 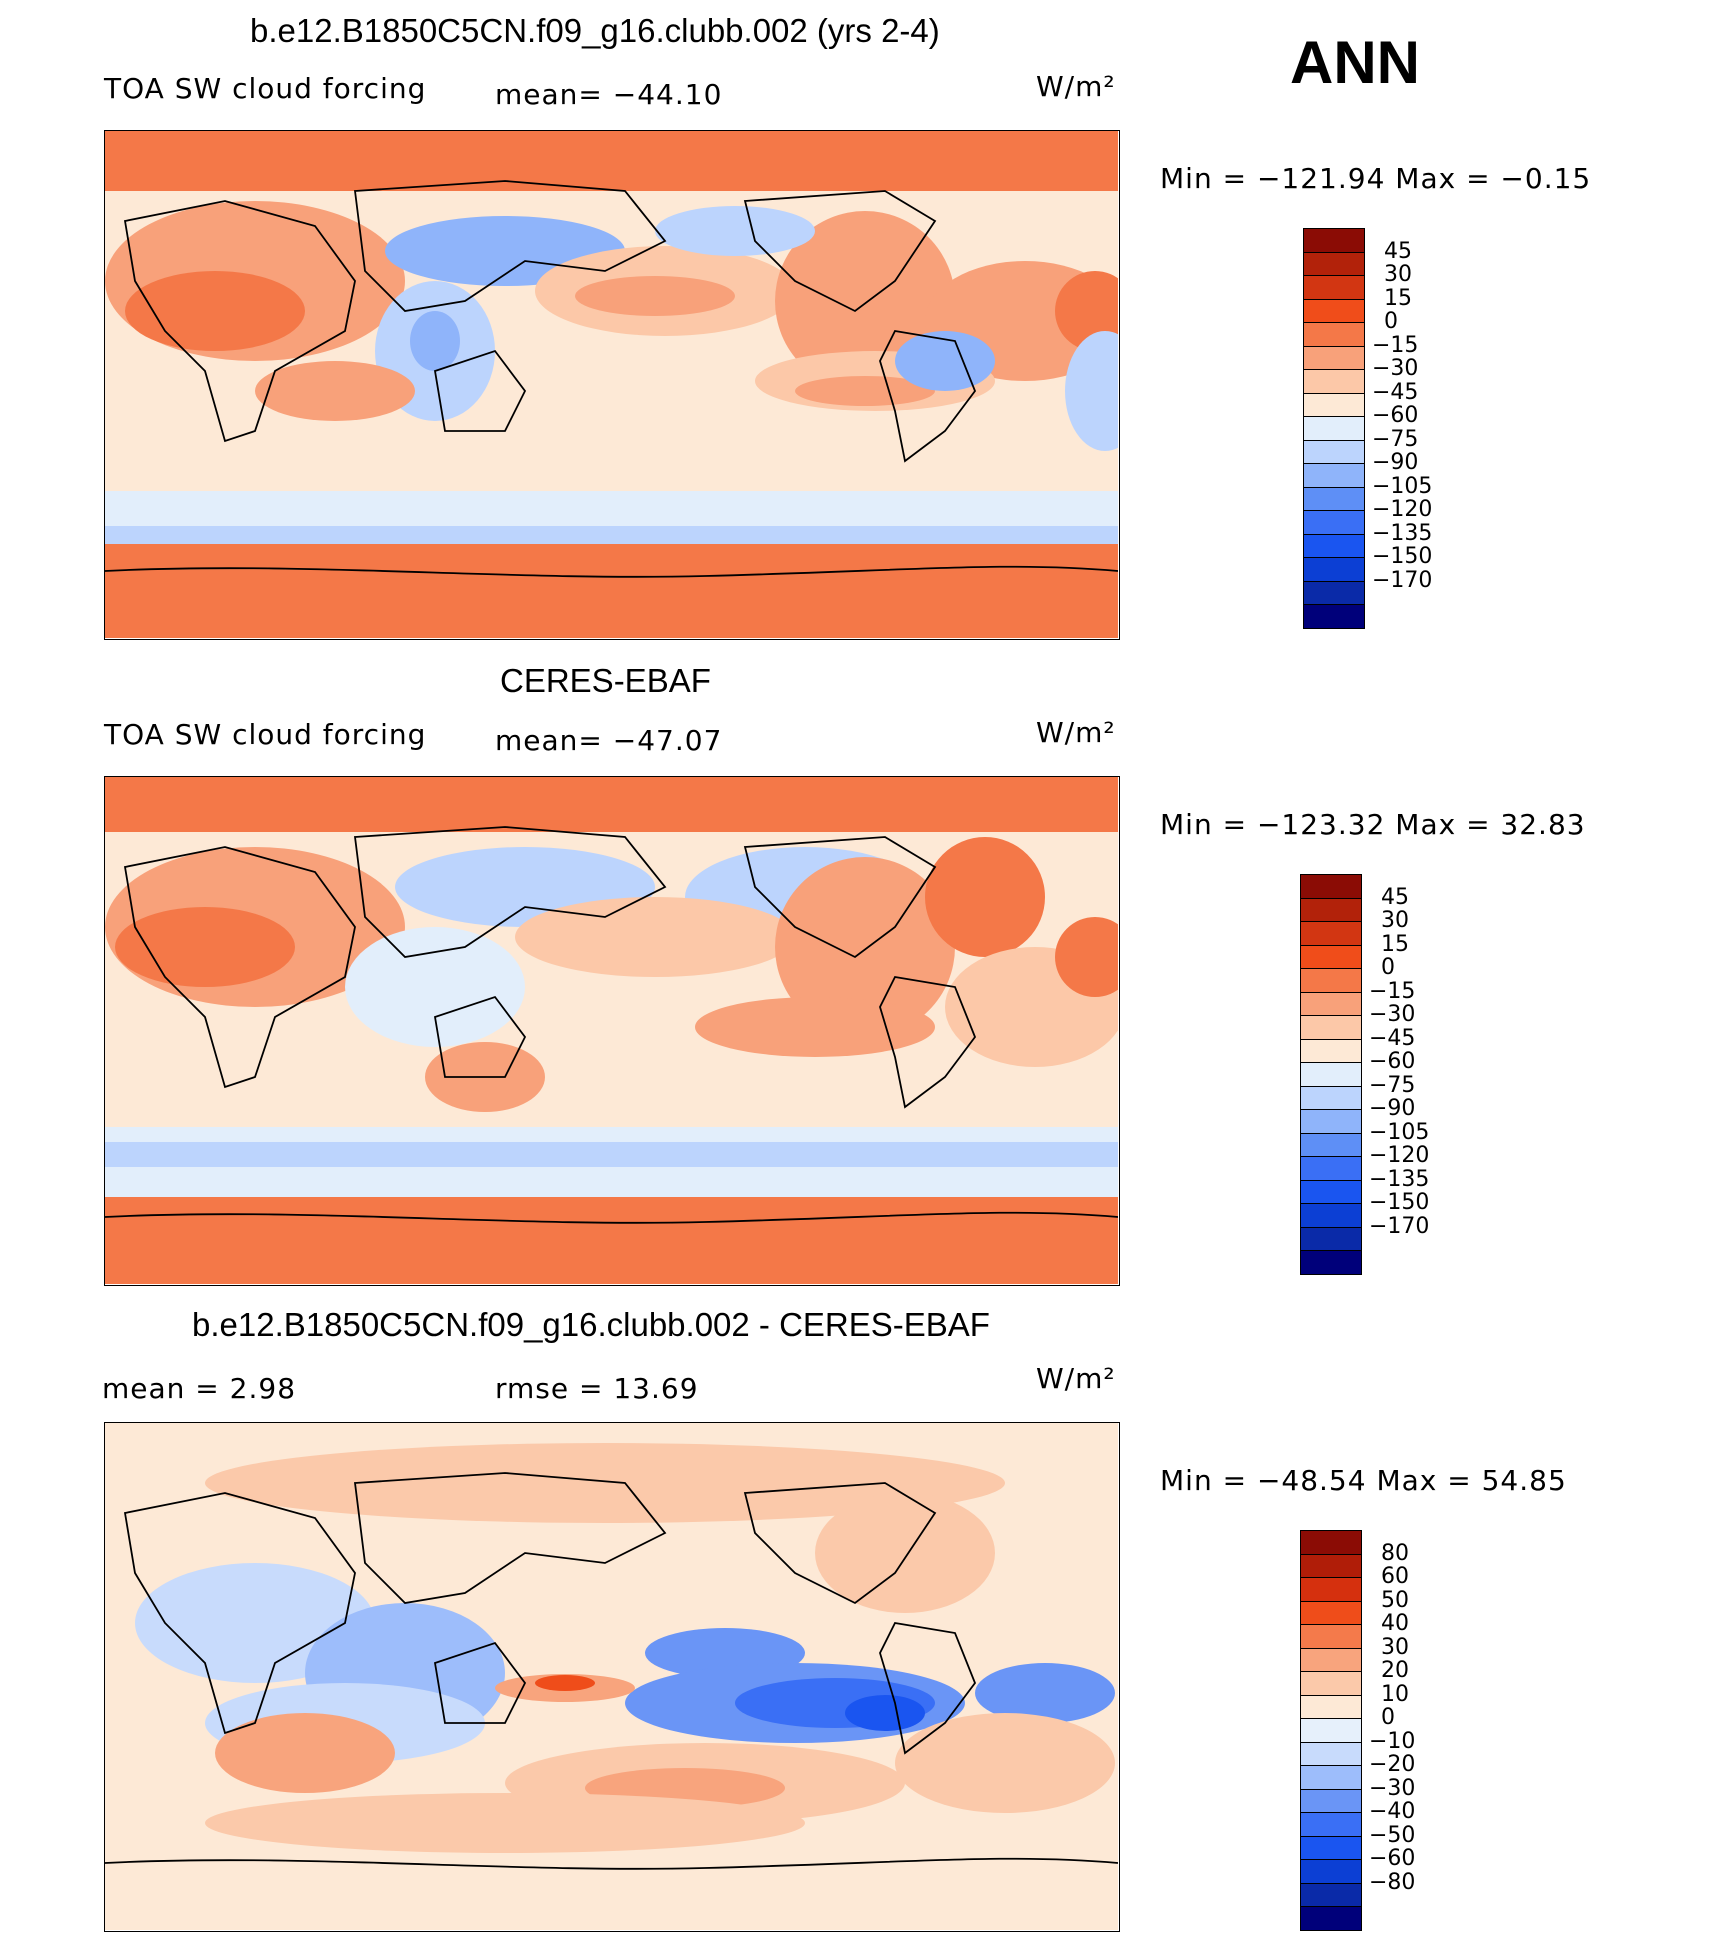 I want to click on panel3-colorbar, so click(x=1331, y=1730).